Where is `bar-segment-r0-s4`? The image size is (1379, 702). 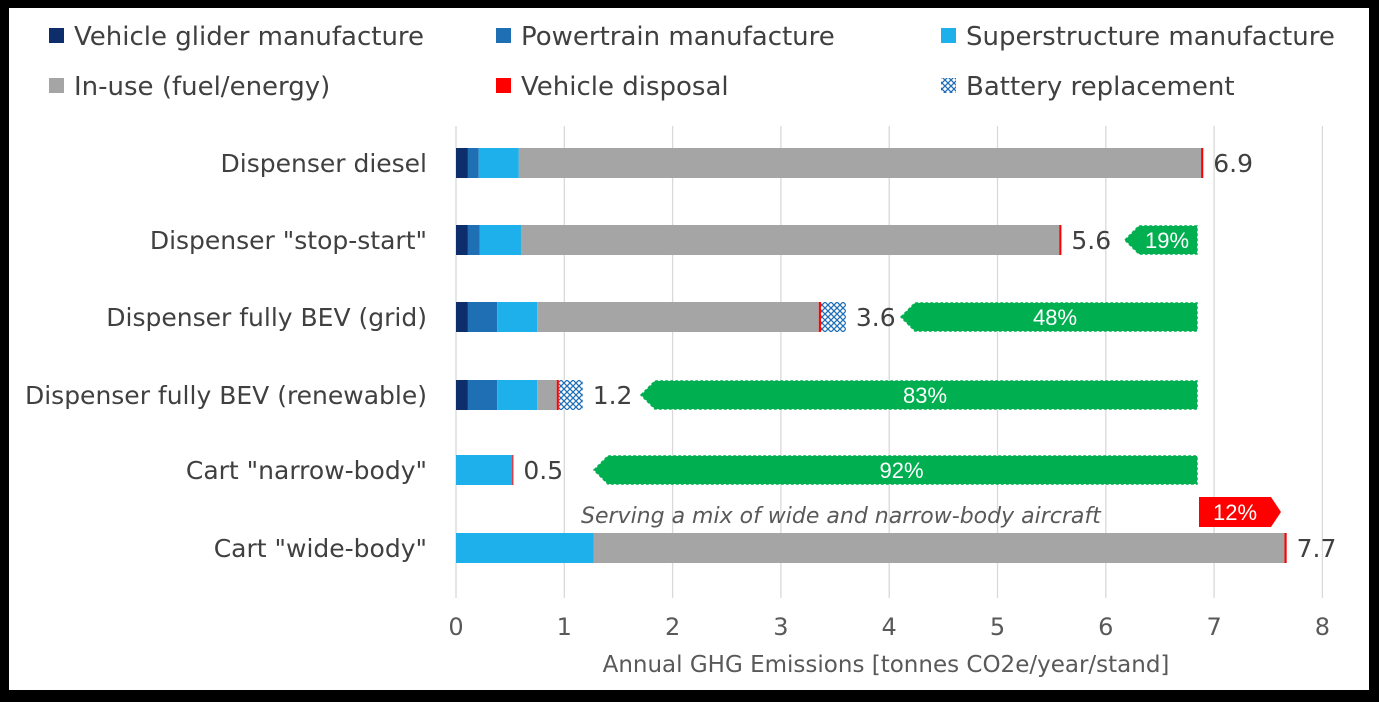
bar-segment-r0-s4 is located at coordinates (1202, 163).